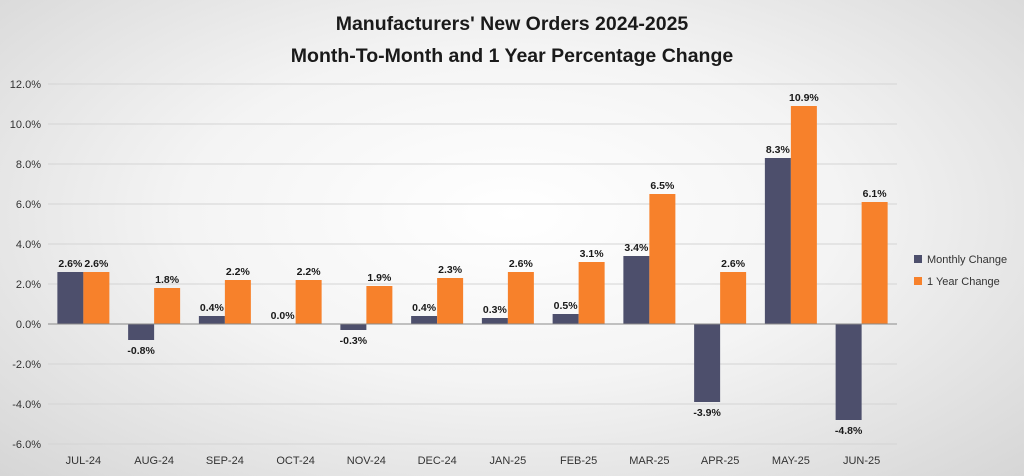 This screenshot has height=476, width=1024. I want to click on x-category-label: JUN-25, so click(861, 461).